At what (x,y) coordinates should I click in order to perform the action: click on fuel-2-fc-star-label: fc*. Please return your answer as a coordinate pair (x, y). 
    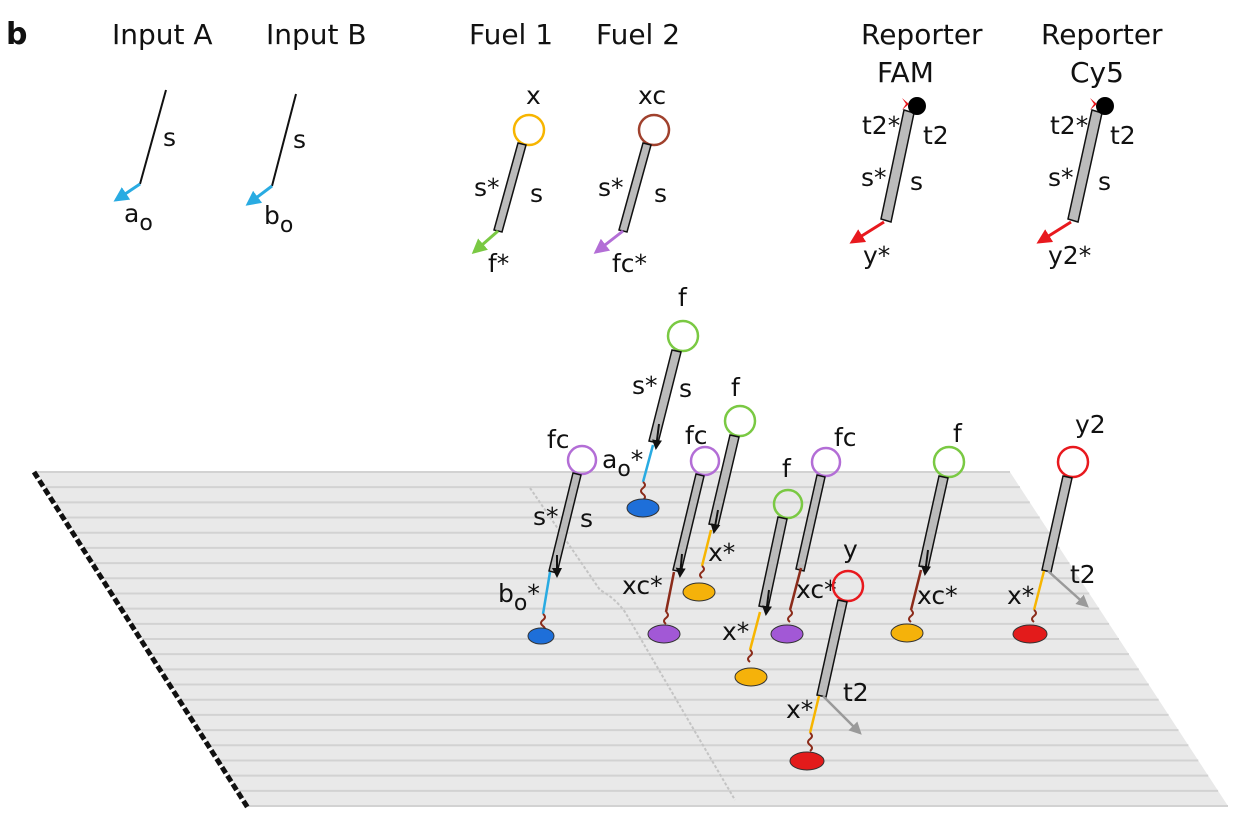
    Looking at the image, I should click on (629, 263).